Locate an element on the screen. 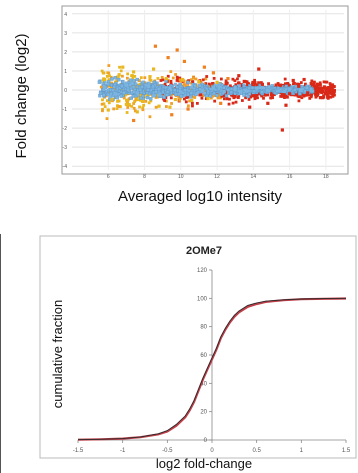  cdf-y-tick: 80 is located at coordinates (203, 328).